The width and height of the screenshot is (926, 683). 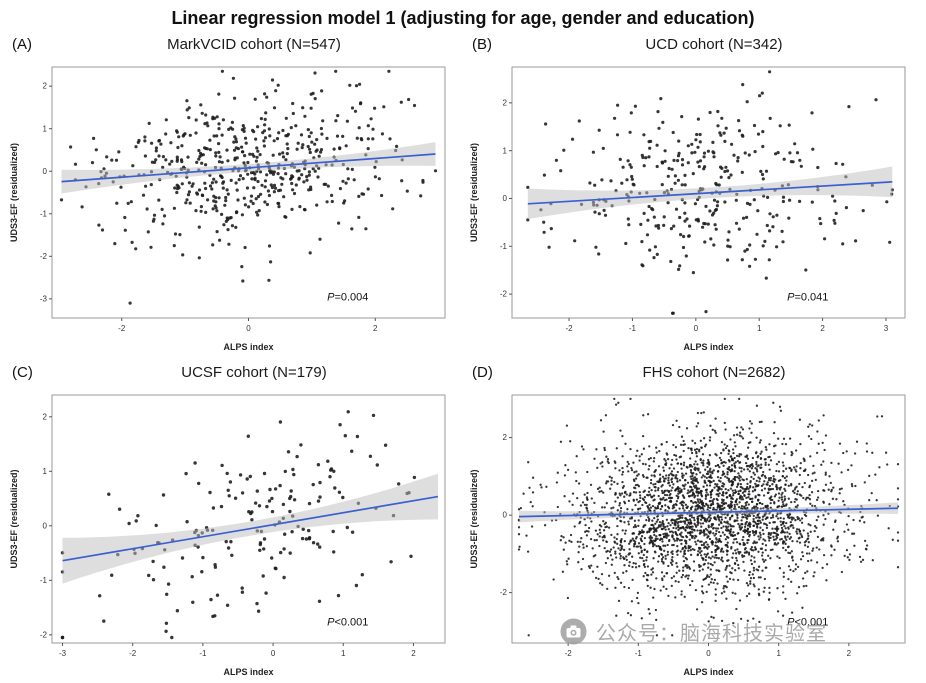 What do you see at coordinates (254, 44) in the screenshot?
I see `panel-a-title: MarkVCID cohort (N=547)` at bounding box center [254, 44].